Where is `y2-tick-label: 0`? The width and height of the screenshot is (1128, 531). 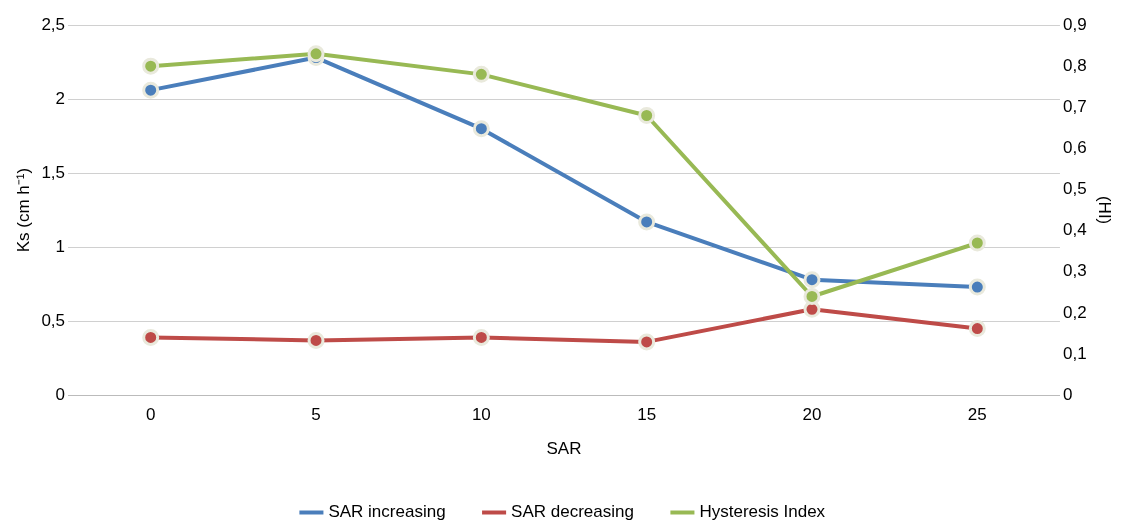 y2-tick-label: 0 is located at coordinates (1067, 394).